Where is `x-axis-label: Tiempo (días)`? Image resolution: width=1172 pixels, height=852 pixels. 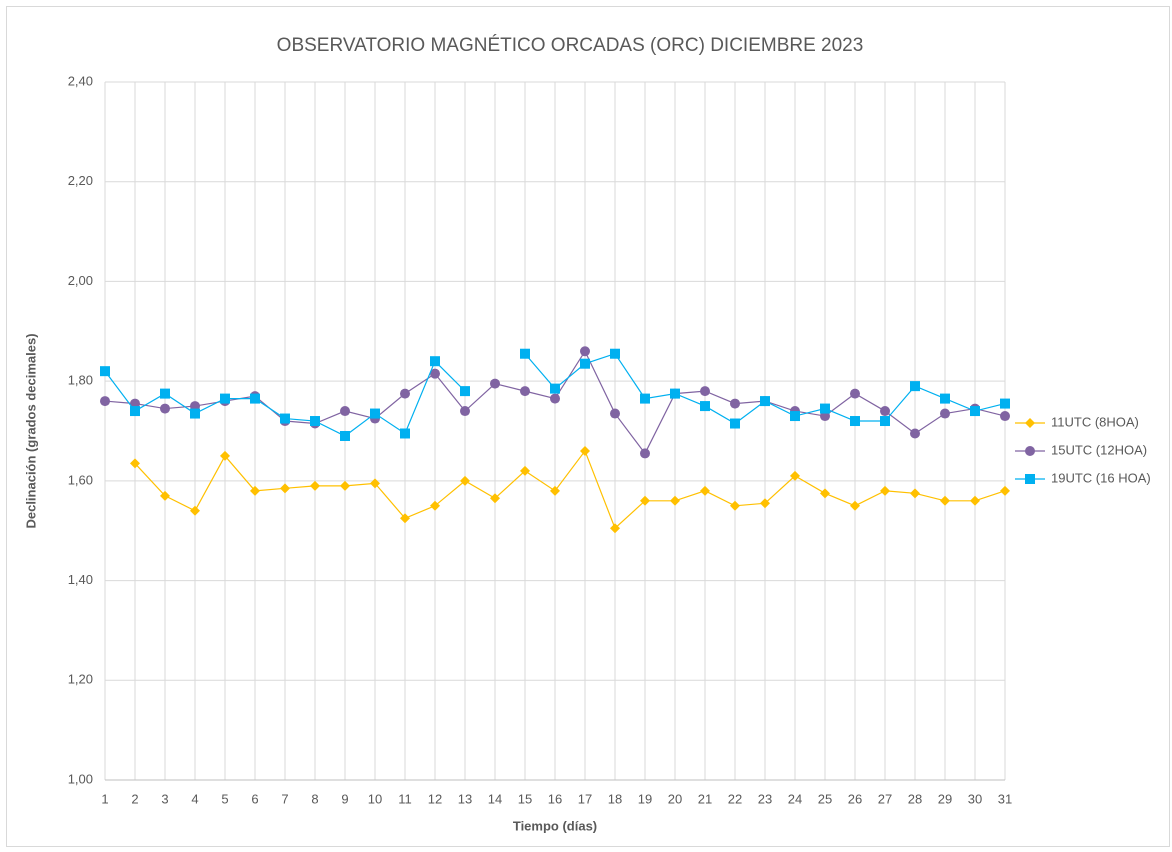 x-axis-label: Tiempo (días) is located at coordinates (555, 825).